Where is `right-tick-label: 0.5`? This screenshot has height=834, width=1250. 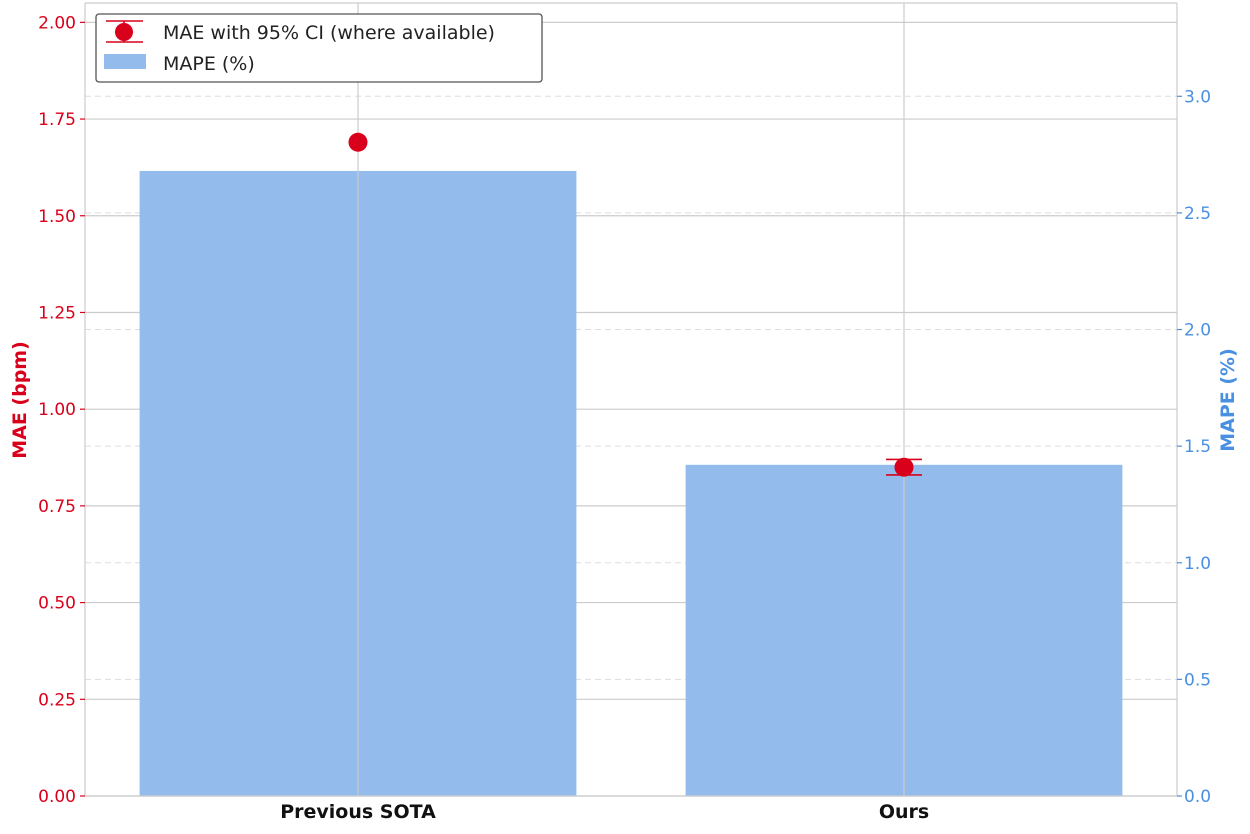 right-tick-label: 0.5 is located at coordinates (1197, 680).